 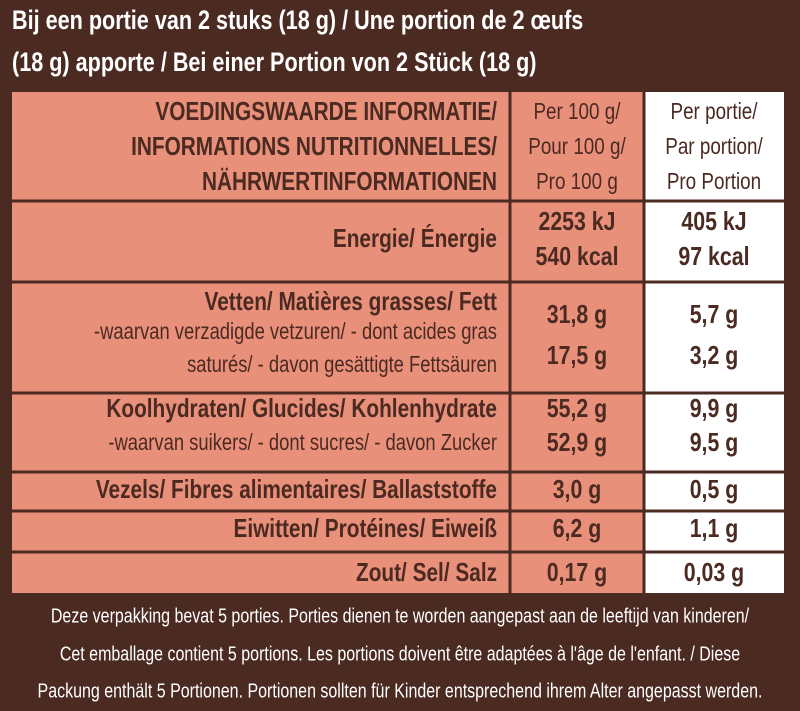 I want to click on nutrient-sublabel: saturés/ - davon gesättigte Fettsäuren, so click(x=342, y=364).